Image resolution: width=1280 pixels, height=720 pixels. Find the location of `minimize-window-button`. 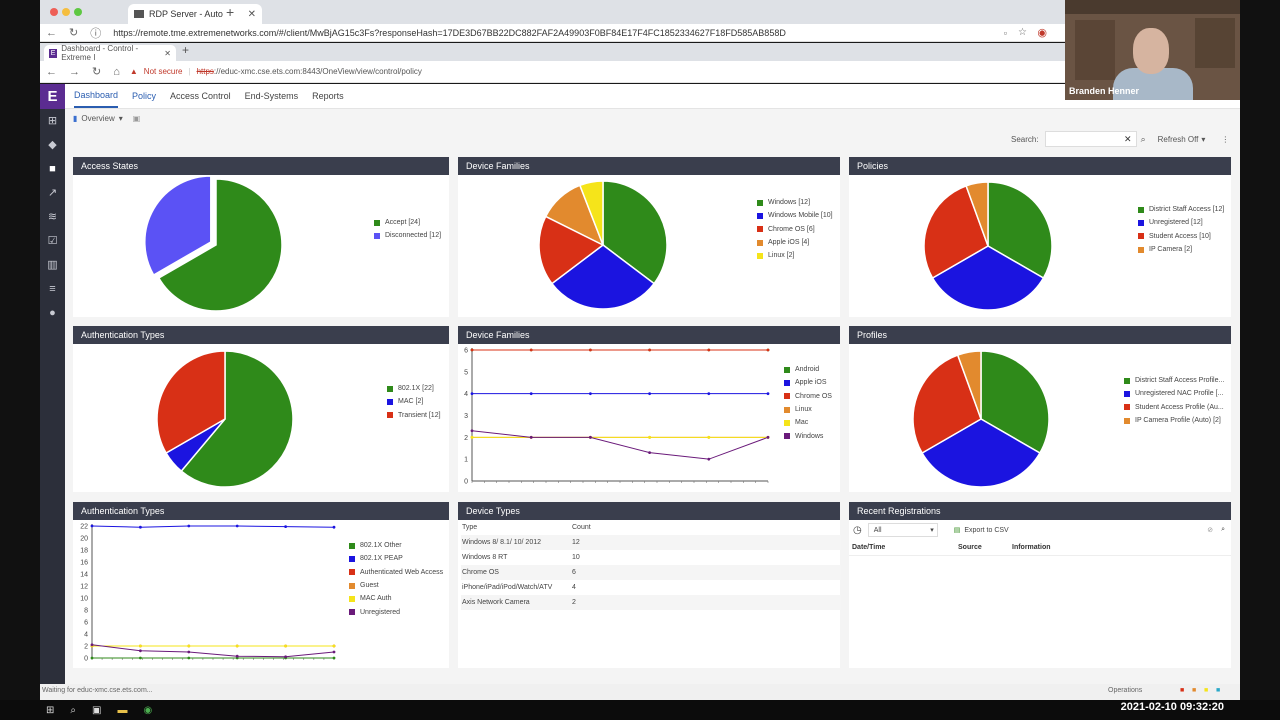

minimize-window-button is located at coordinates (66, 12).